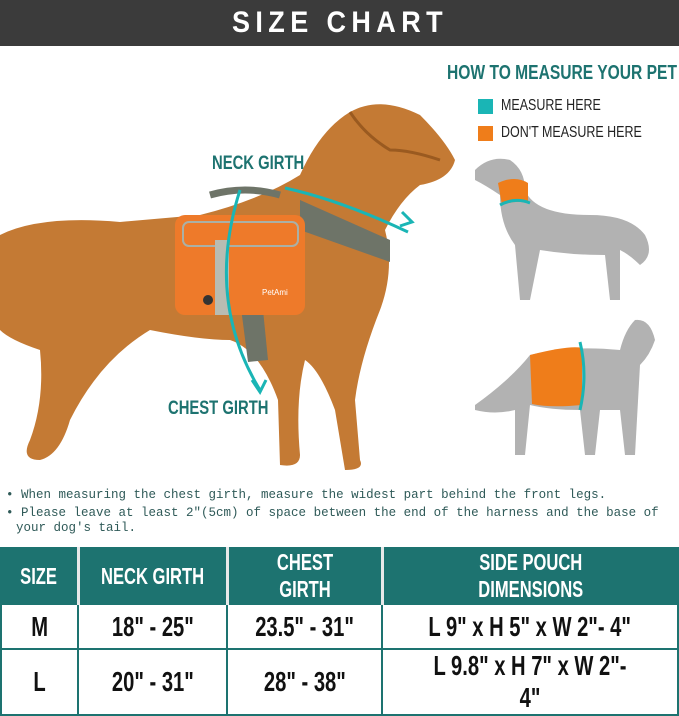 This screenshot has height=716, width=679. I want to click on legend-heading: HOW TO MEASURE YOUR PET, so click(562, 73).